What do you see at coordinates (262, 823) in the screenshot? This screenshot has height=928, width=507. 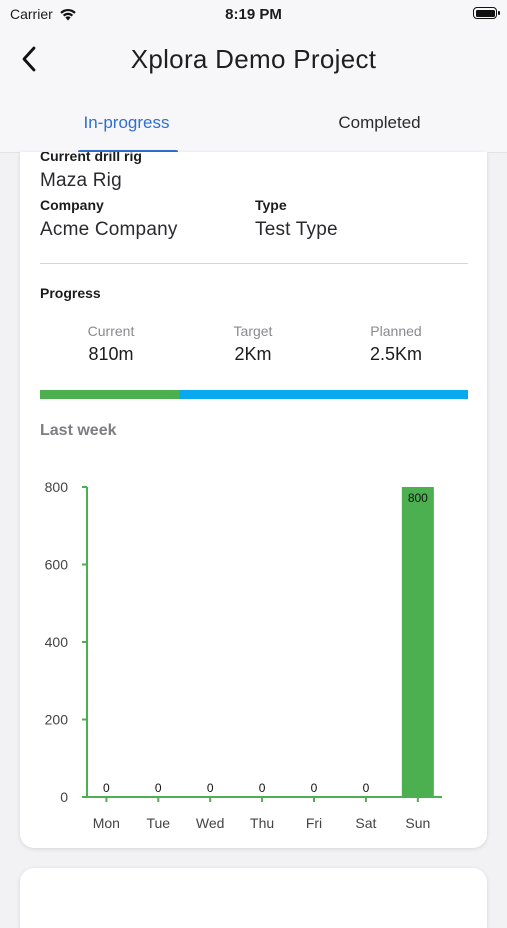 I see `x-tick-label: Thu` at bounding box center [262, 823].